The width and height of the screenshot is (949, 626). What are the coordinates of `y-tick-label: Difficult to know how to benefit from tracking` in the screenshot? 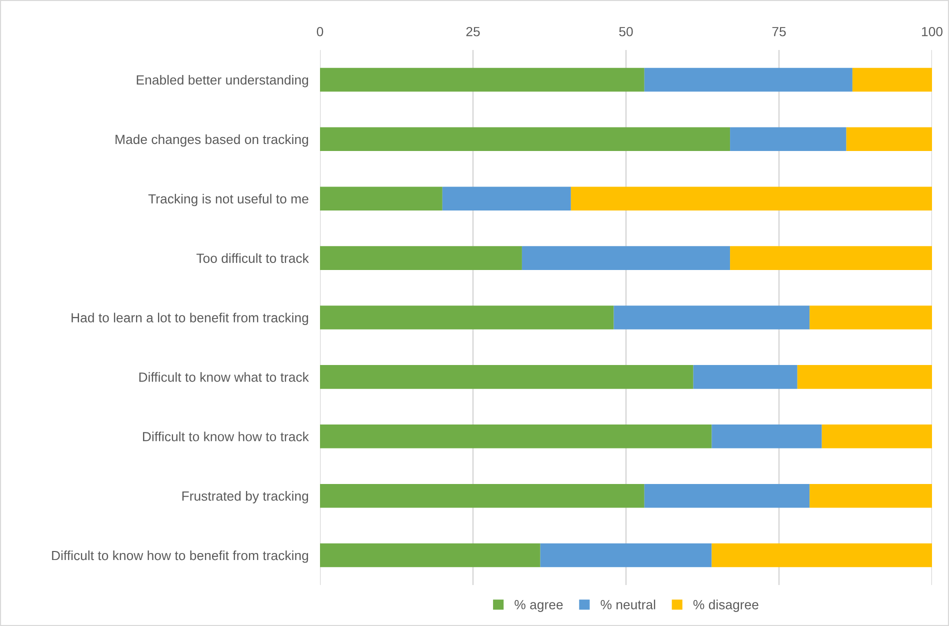 It's located at (180, 556).